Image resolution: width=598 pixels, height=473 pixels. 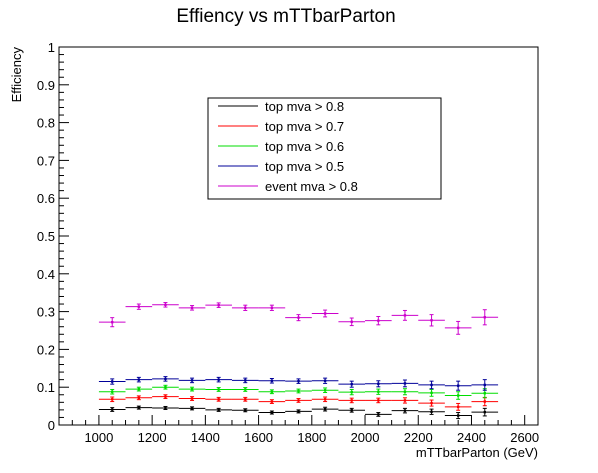 I want to click on x-tick-label: 1200, so click(x=152, y=437).